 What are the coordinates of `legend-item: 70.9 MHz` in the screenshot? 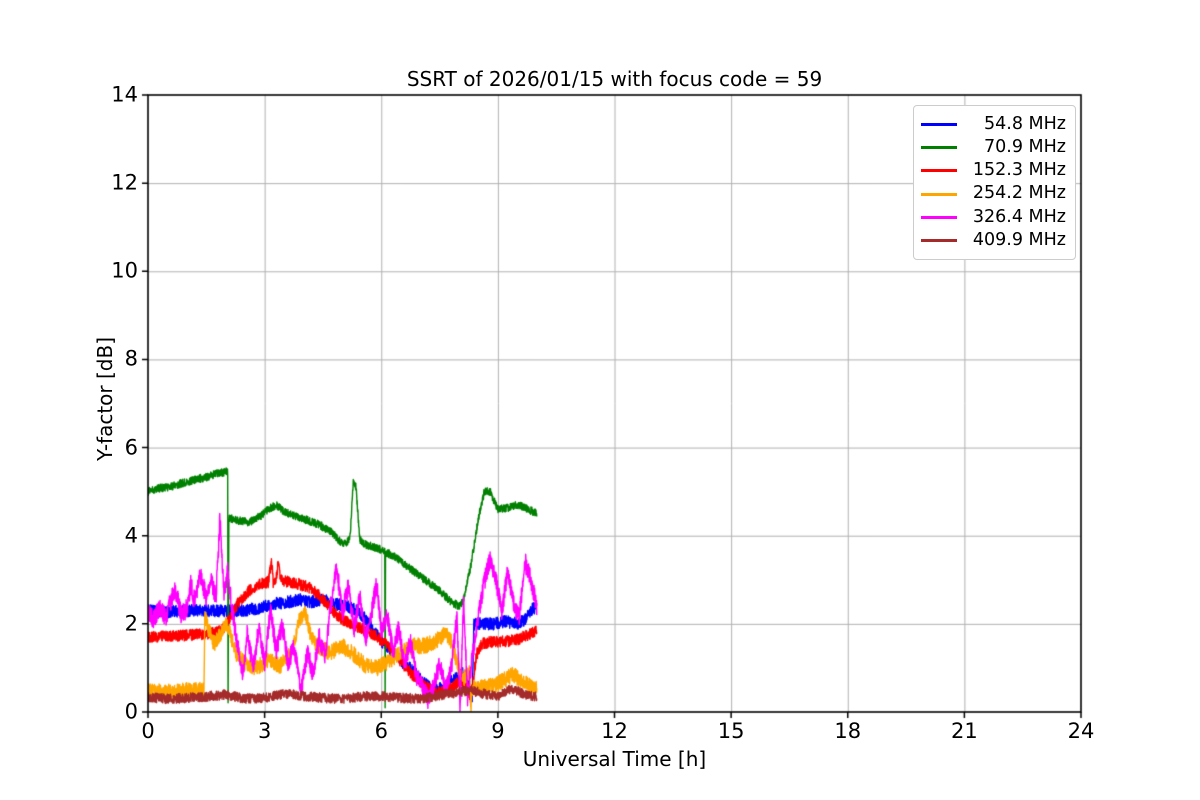 It's located at (993, 147).